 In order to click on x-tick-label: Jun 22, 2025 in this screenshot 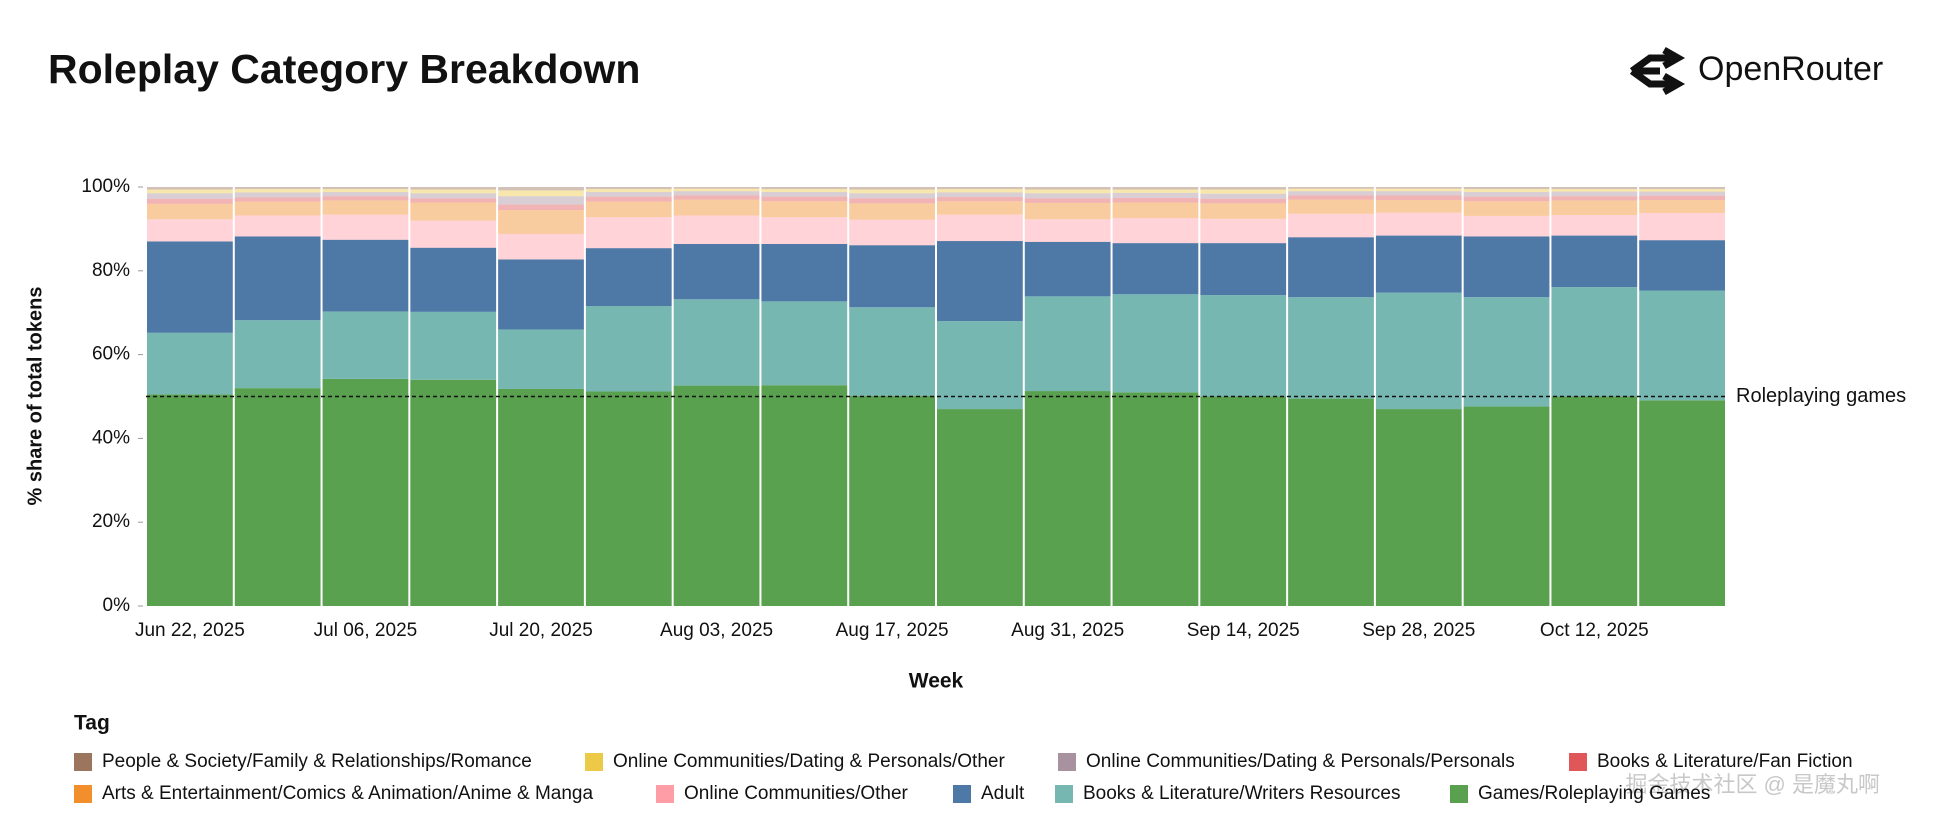, I will do `click(190, 630)`.